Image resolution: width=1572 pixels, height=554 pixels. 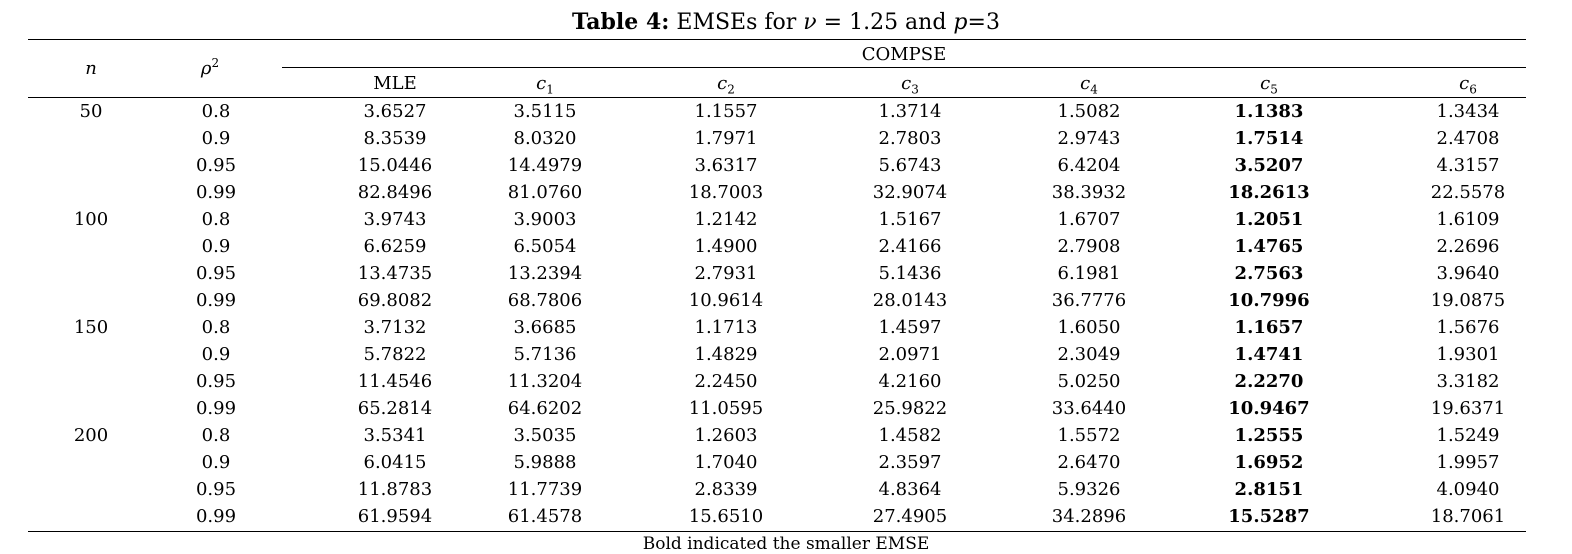 What do you see at coordinates (545, 408) in the screenshot?
I see `emse-cell: 64.6202` at bounding box center [545, 408].